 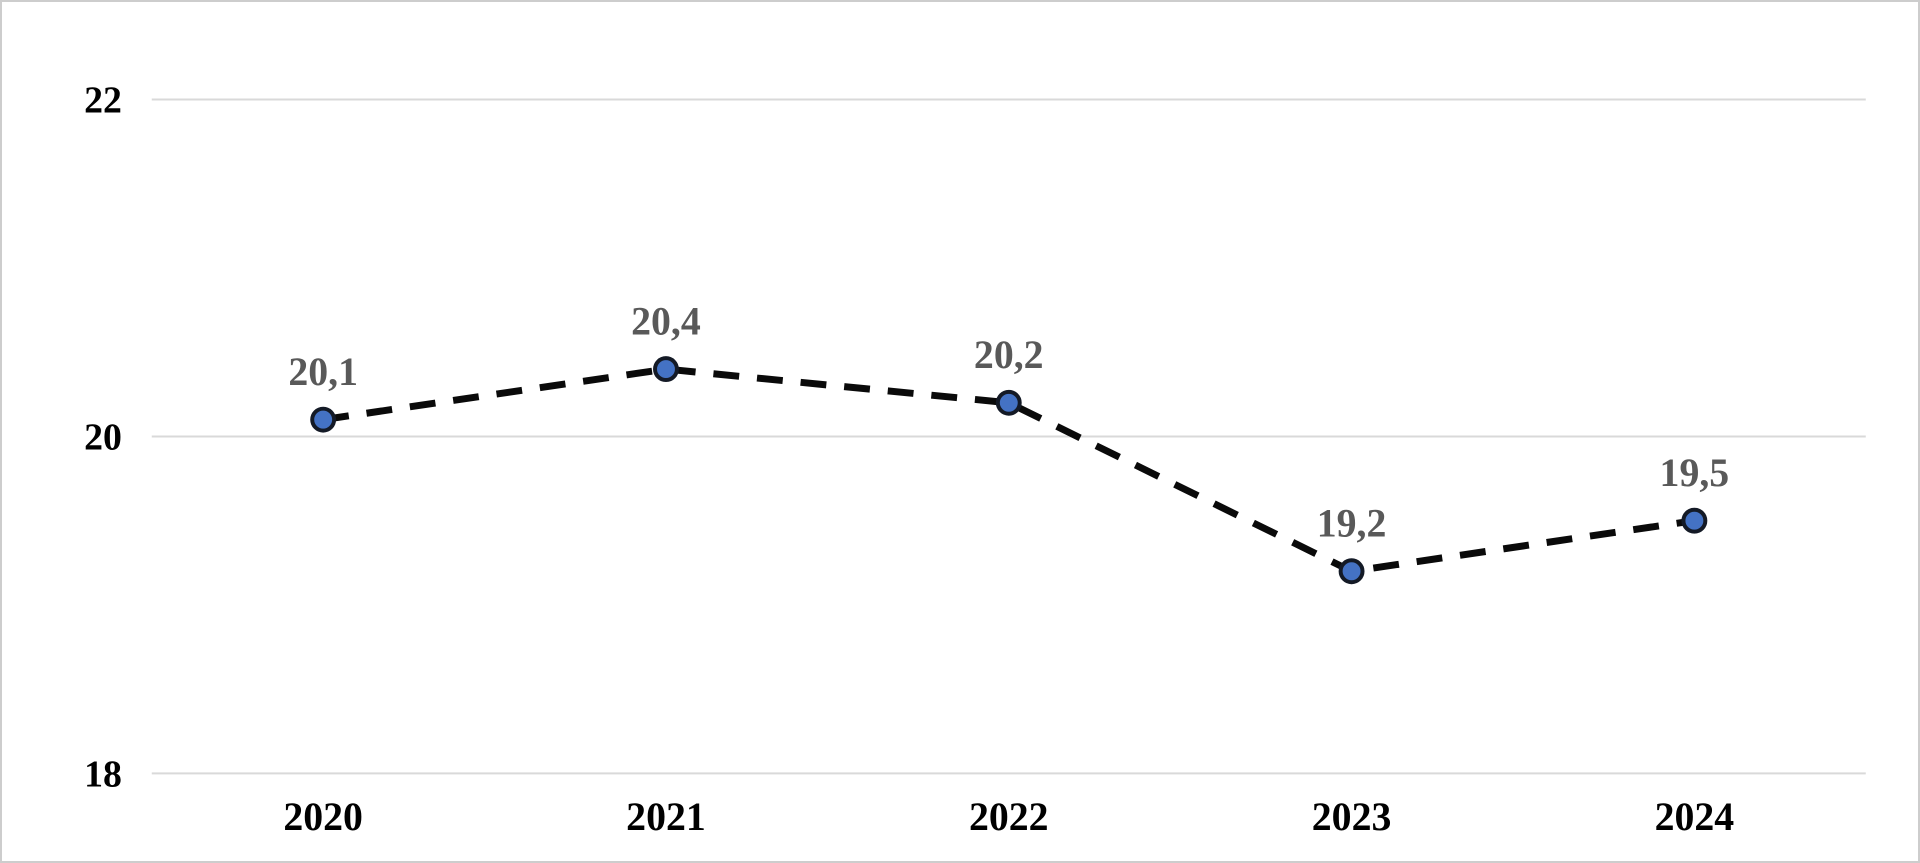 I want to click on data-point-label: 20,4, so click(x=666, y=321).